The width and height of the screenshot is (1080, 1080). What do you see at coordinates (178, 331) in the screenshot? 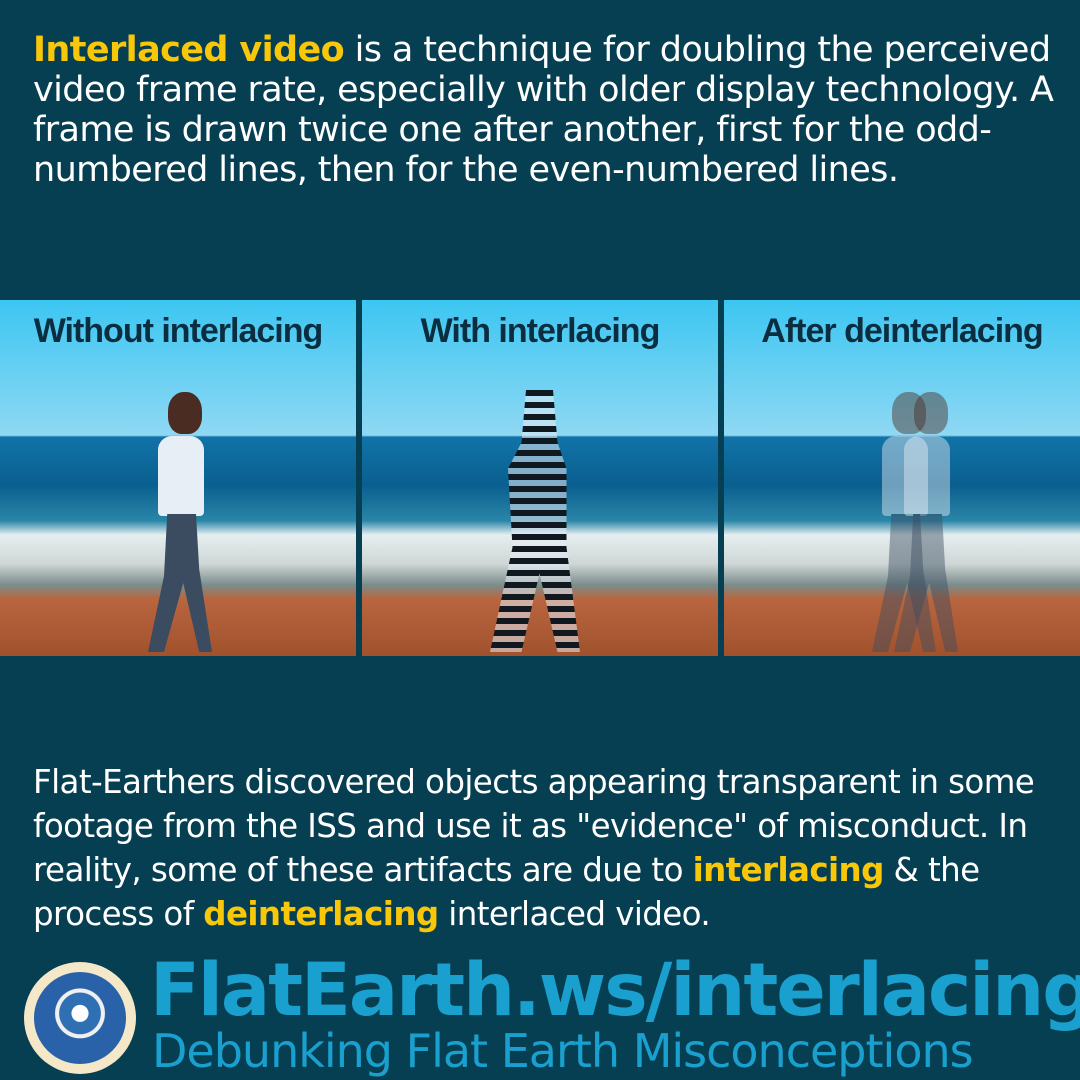
I see `panel-title: Without interlacing` at bounding box center [178, 331].